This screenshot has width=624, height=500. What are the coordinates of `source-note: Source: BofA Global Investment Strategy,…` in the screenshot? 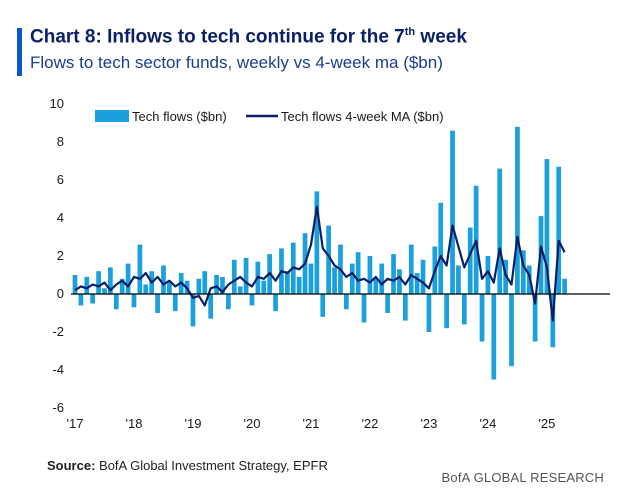 It's located at (187, 465).